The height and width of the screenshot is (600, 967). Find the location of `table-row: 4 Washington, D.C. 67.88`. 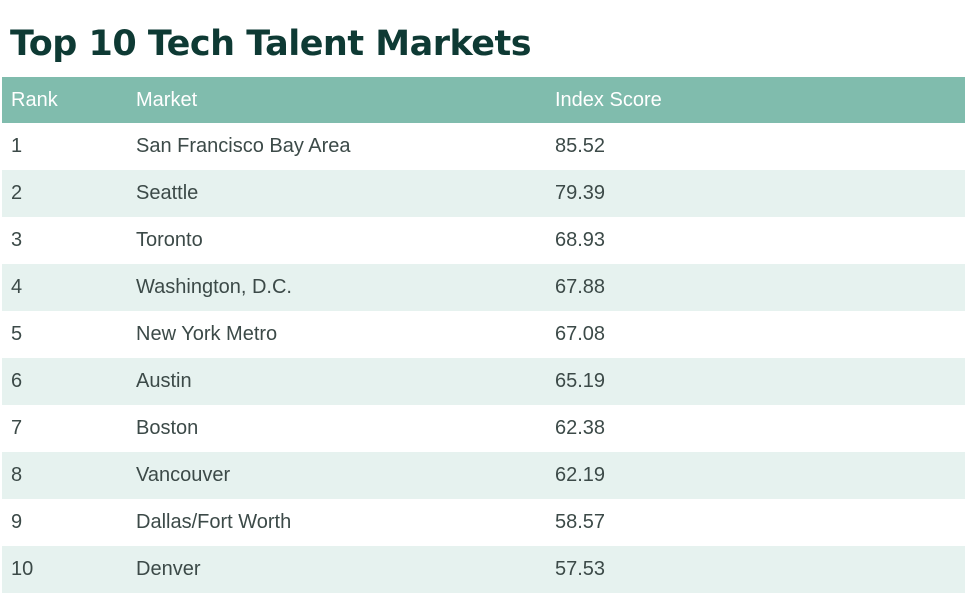

table-row: 4 Washington, D.C. 67.88 is located at coordinates (483, 287).